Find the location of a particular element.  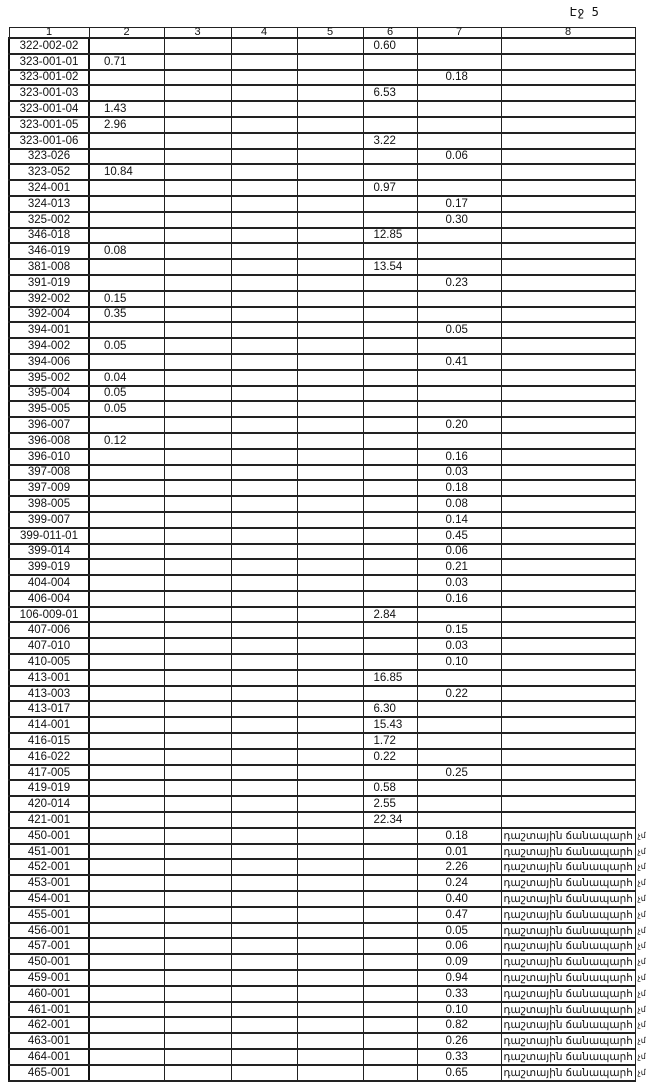

table-row: 452-001 2.26 դաշտային ճանապարհ չմ is located at coordinates (327, 867).